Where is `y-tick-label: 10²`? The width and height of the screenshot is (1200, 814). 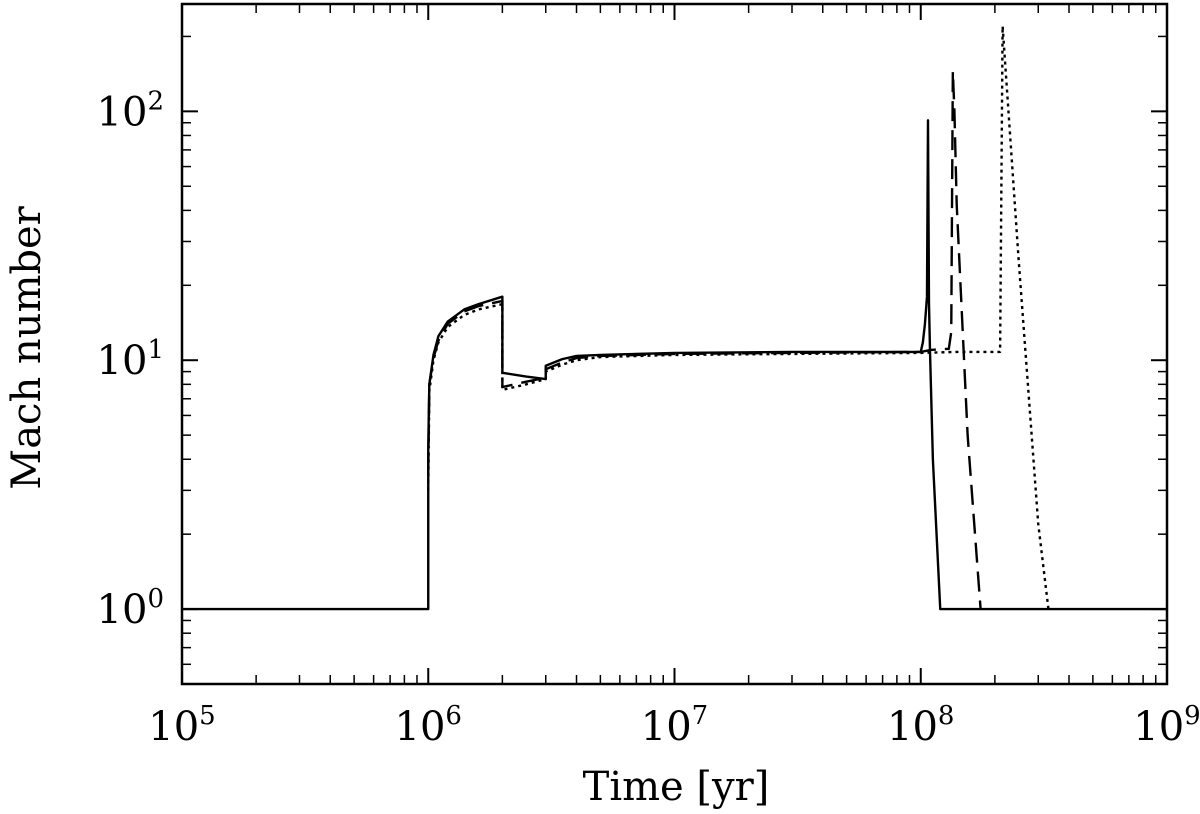
y-tick-label: 10² is located at coordinates (130, 110).